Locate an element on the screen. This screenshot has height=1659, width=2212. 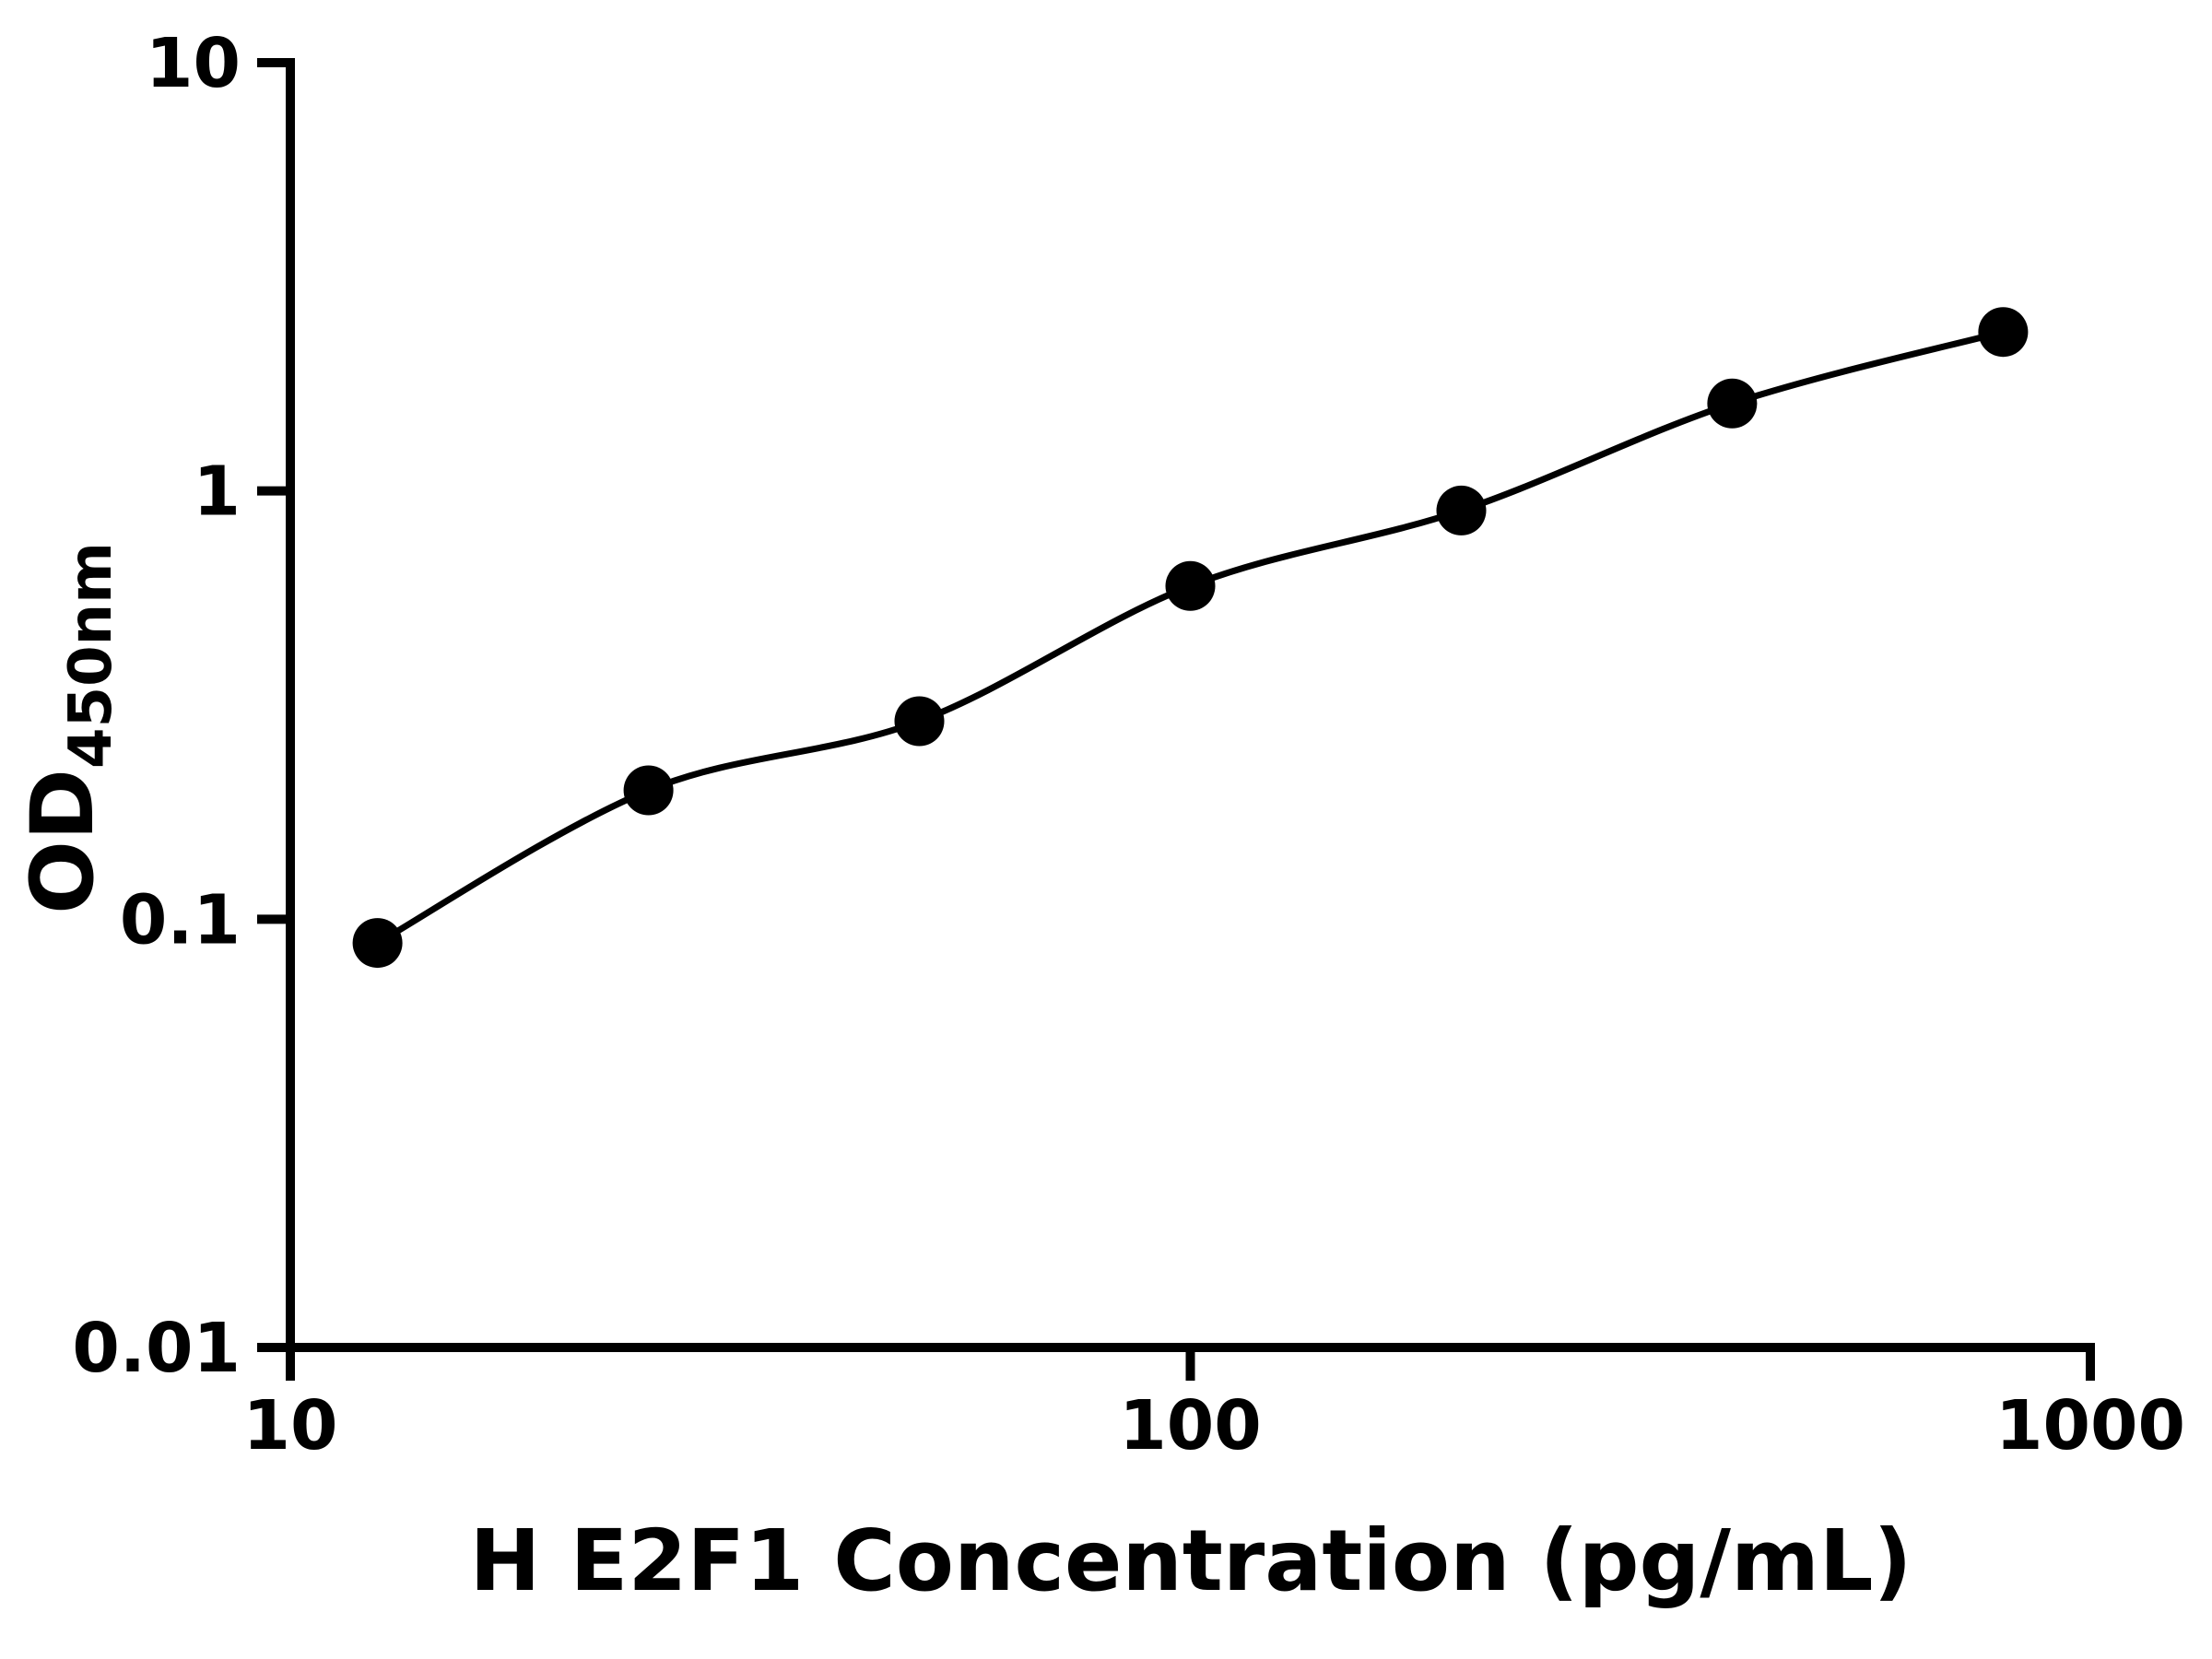
x-tick-label: 10 is located at coordinates (290, 1425).